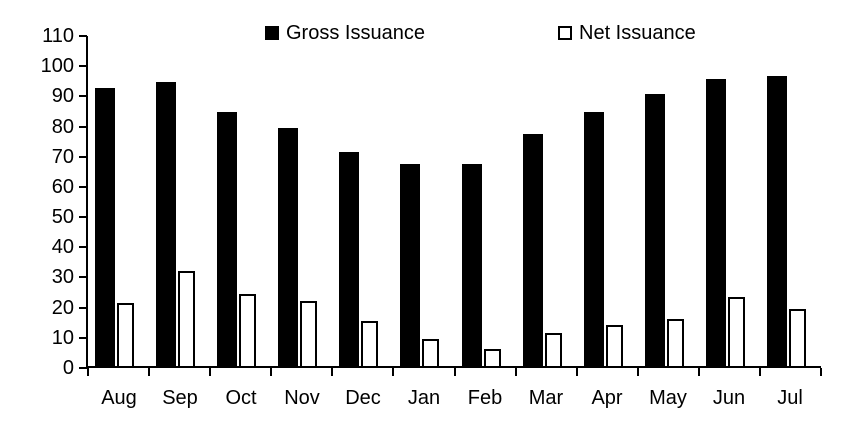 The image size is (852, 430). What do you see at coordinates (363, 398) in the screenshot?
I see `x-tick-label-dec: Dec` at bounding box center [363, 398].